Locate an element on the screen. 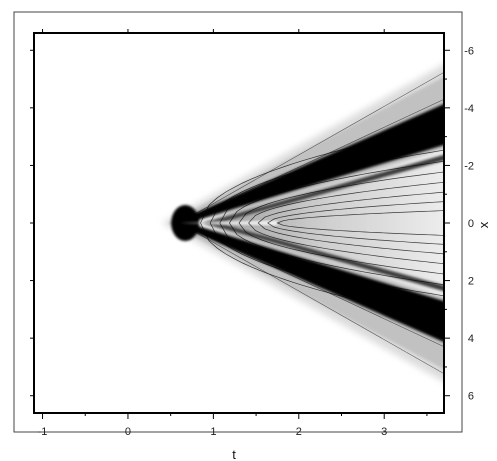  y-tick-label: 6 is located at coordinates (471, 397).